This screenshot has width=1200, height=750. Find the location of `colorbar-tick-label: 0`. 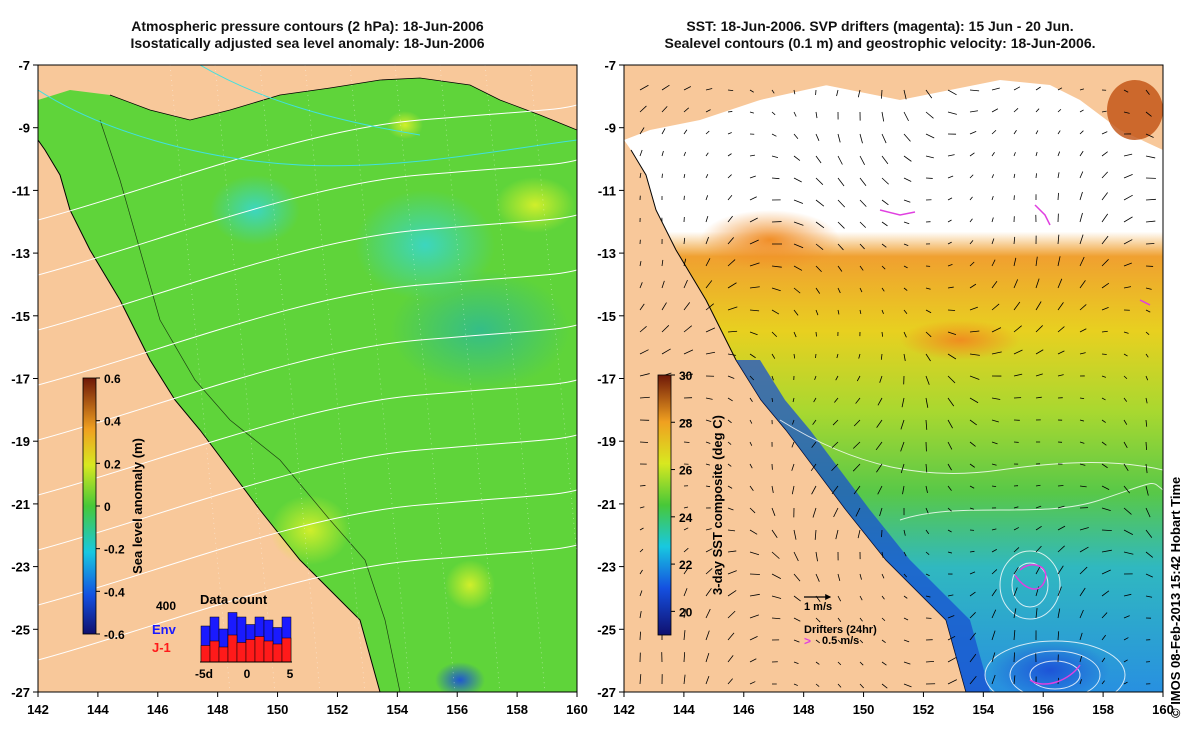

colorbar-tick-label: 0 is located at coordinates (107, 507).